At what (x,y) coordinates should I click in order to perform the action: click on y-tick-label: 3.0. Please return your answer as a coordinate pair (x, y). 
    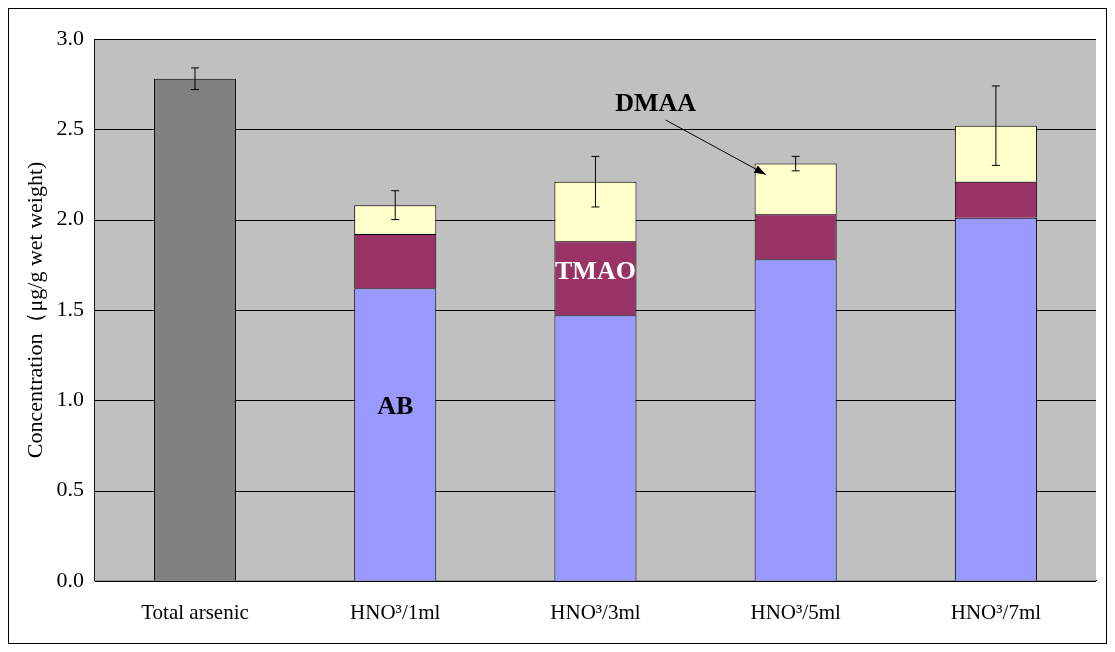
    Looking at the image, I should click on (70, 37).